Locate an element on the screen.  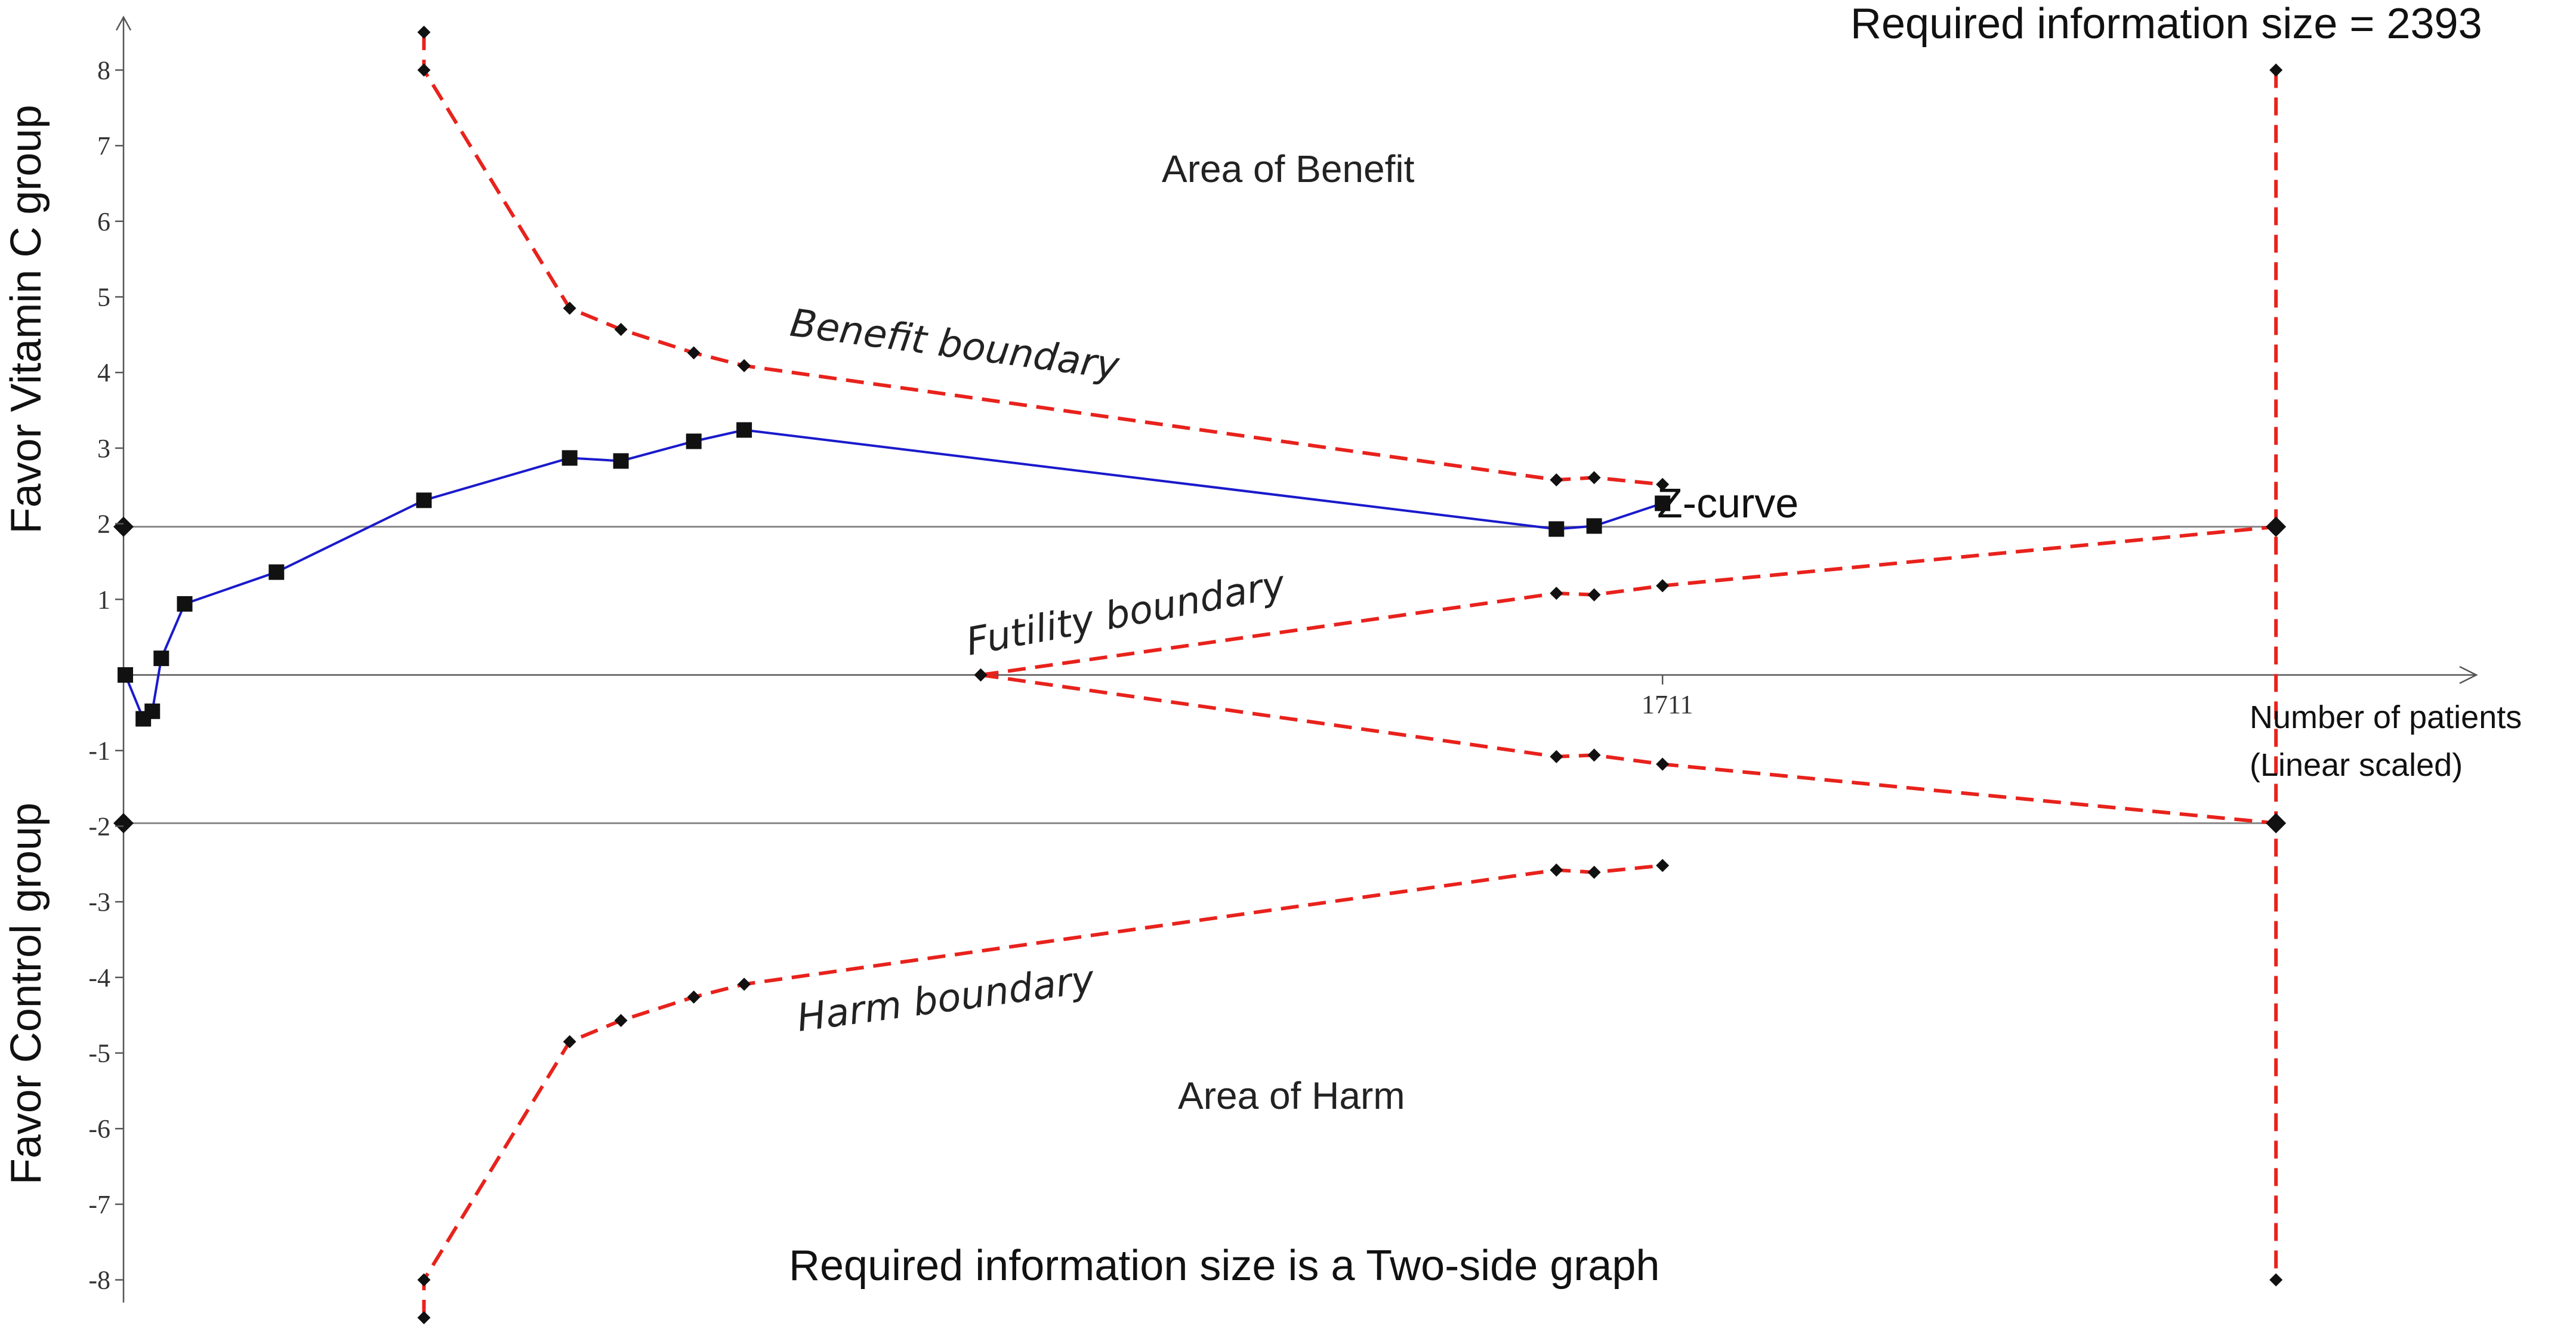
y-tick-label: -6 is located at coordinates (99, 1128).